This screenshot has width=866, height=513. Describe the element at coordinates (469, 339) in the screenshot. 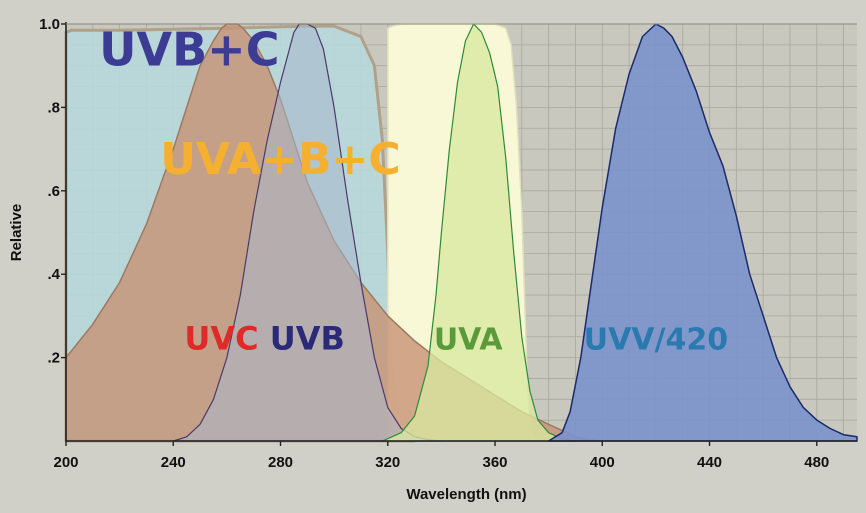

I see `label-uva: UVA` at that location.